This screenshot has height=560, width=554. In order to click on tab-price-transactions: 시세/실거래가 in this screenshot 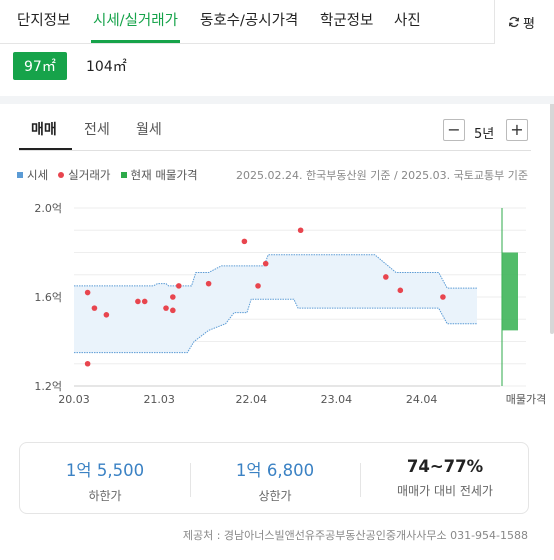, I will do `click(135, 21)`.